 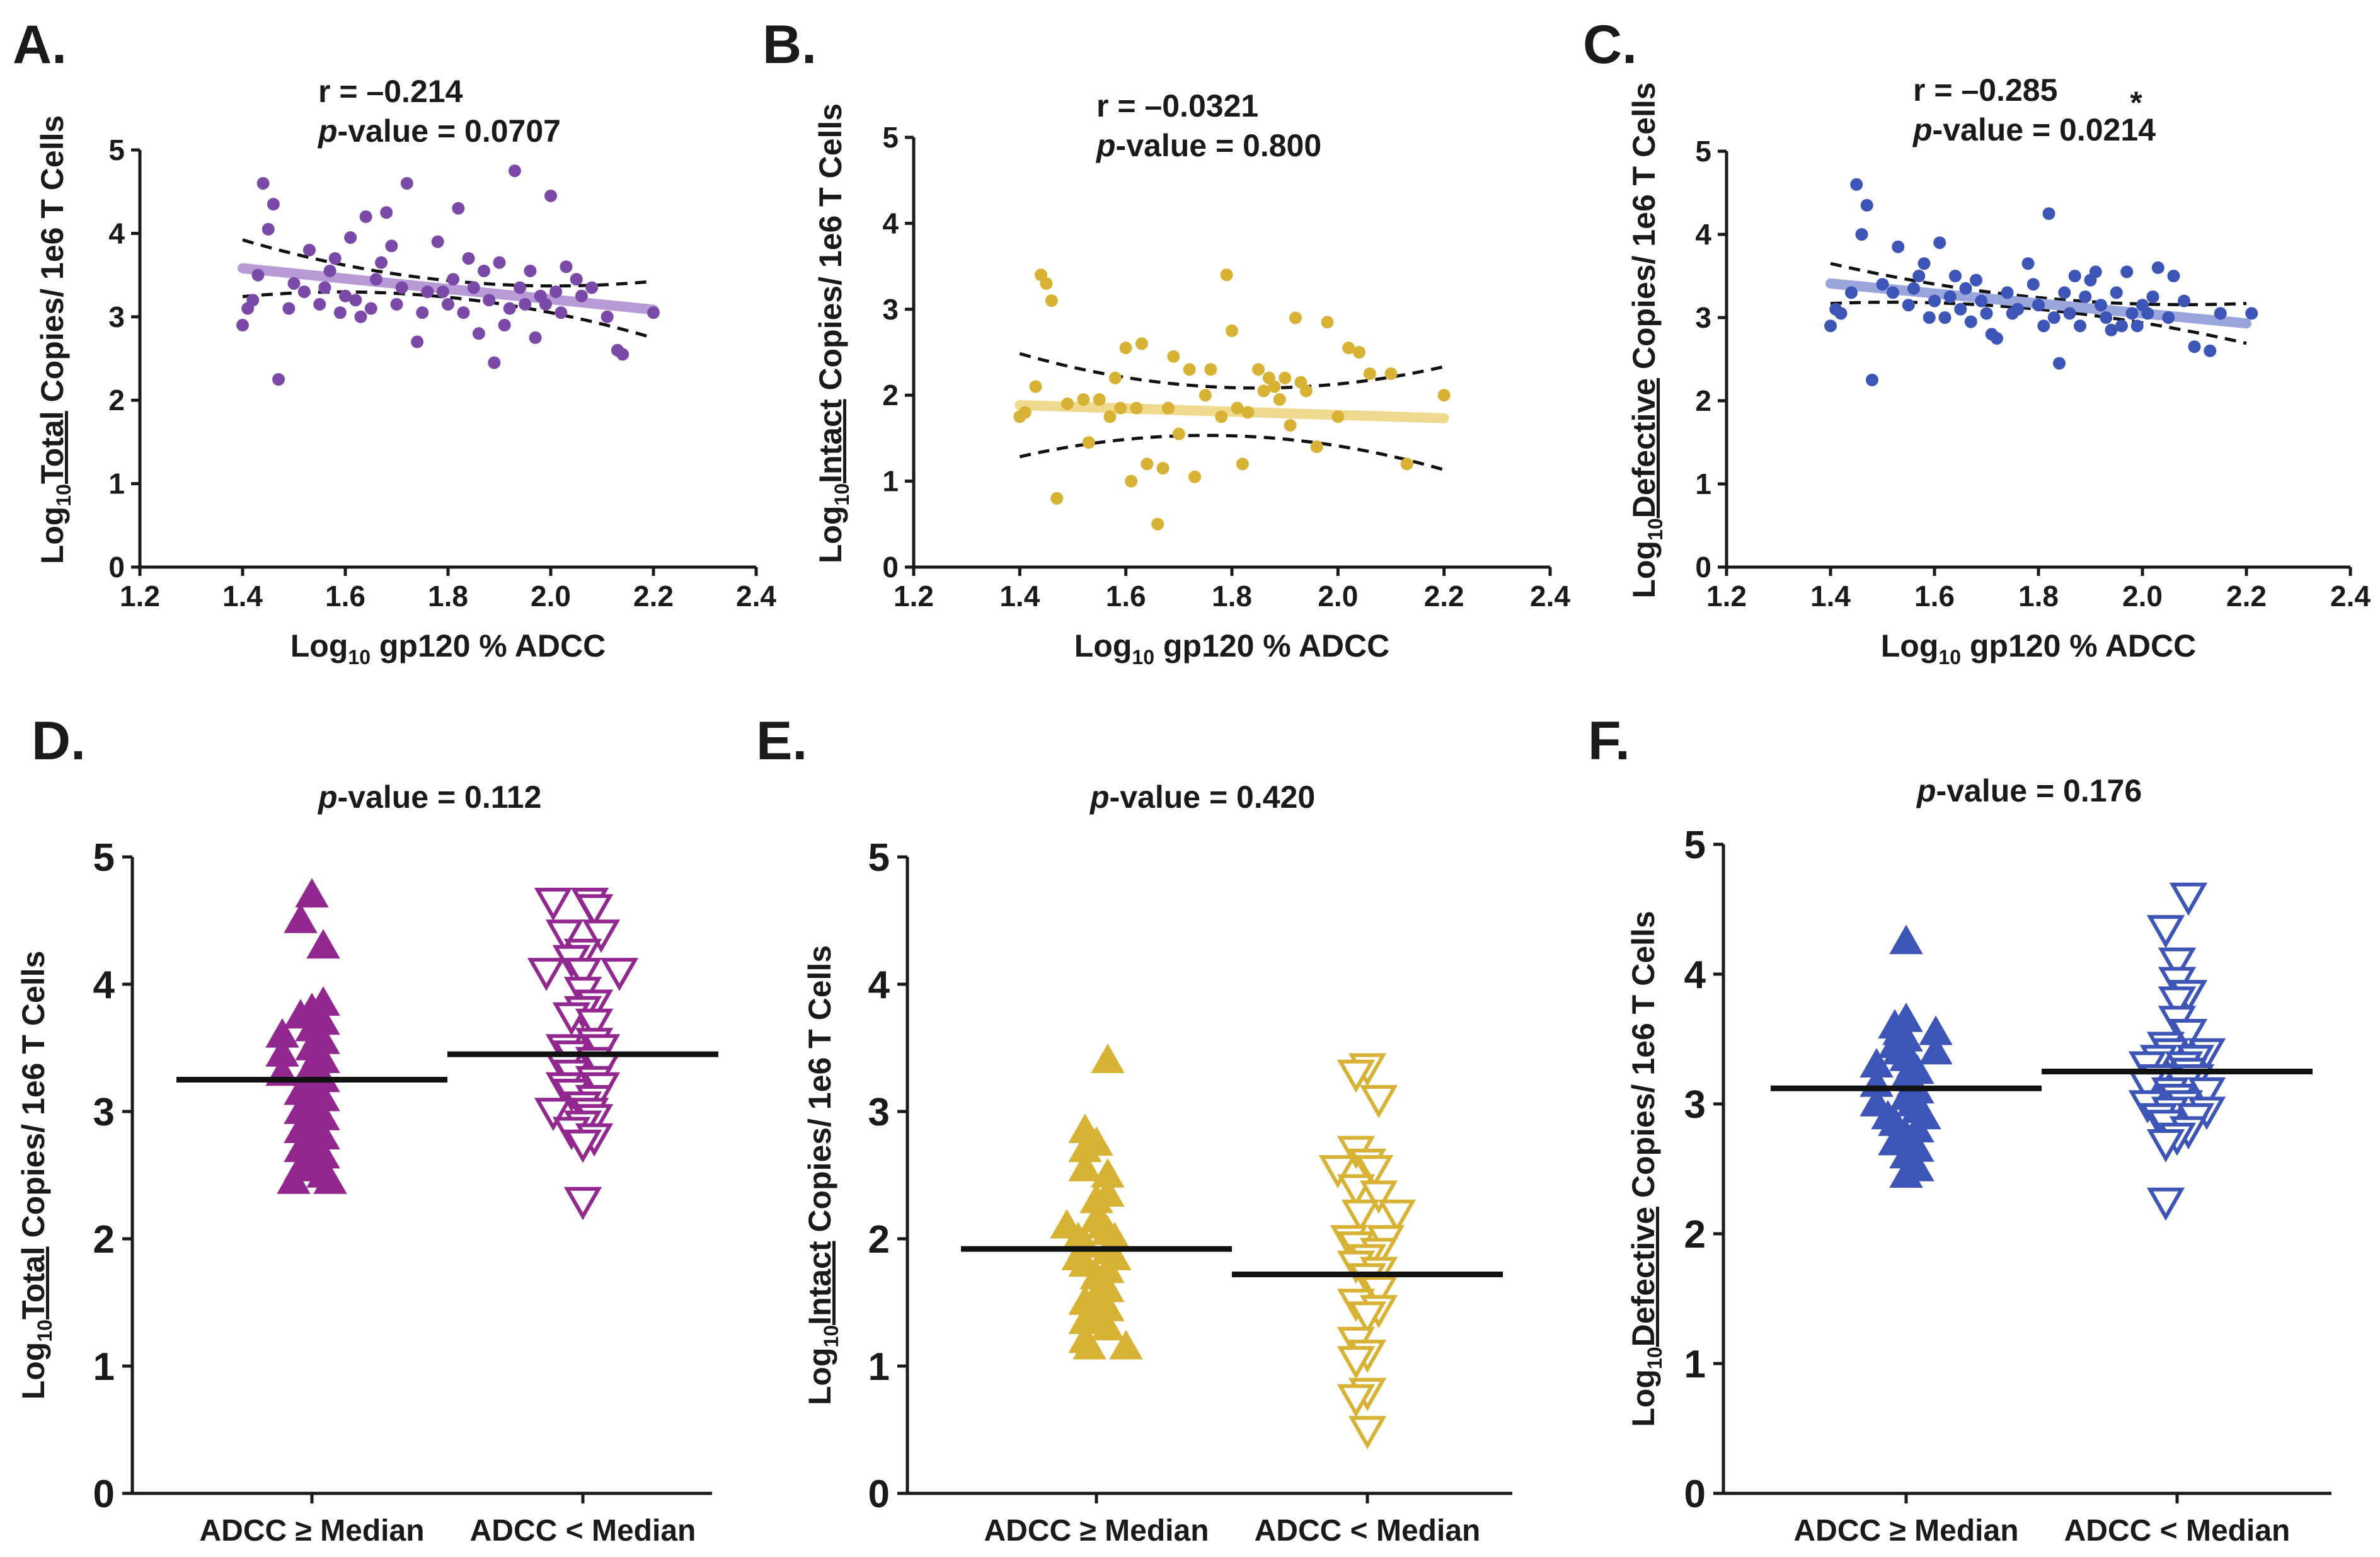 I want to click on ylabel-underlined: Intact, so click(x=830, y=441).